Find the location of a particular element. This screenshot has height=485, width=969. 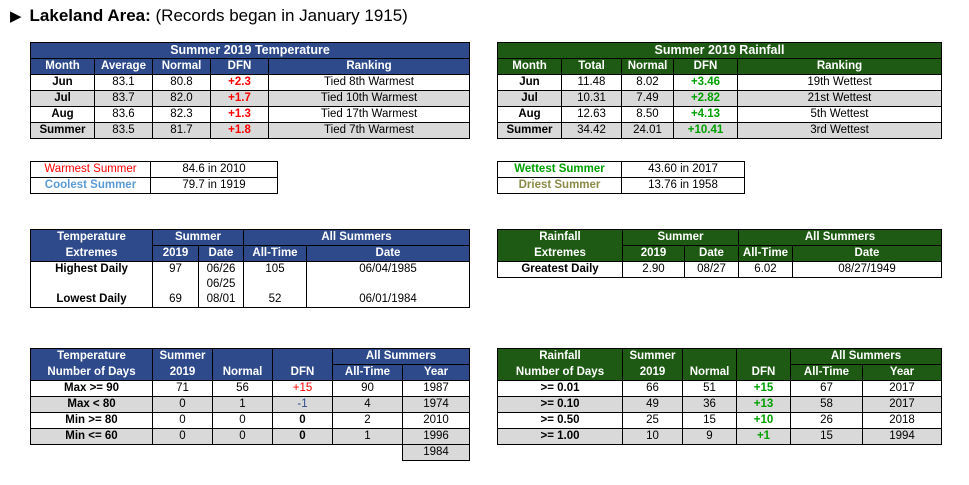

table-title: Summer 2019 Rainfall is located at coordinates (719, 50).